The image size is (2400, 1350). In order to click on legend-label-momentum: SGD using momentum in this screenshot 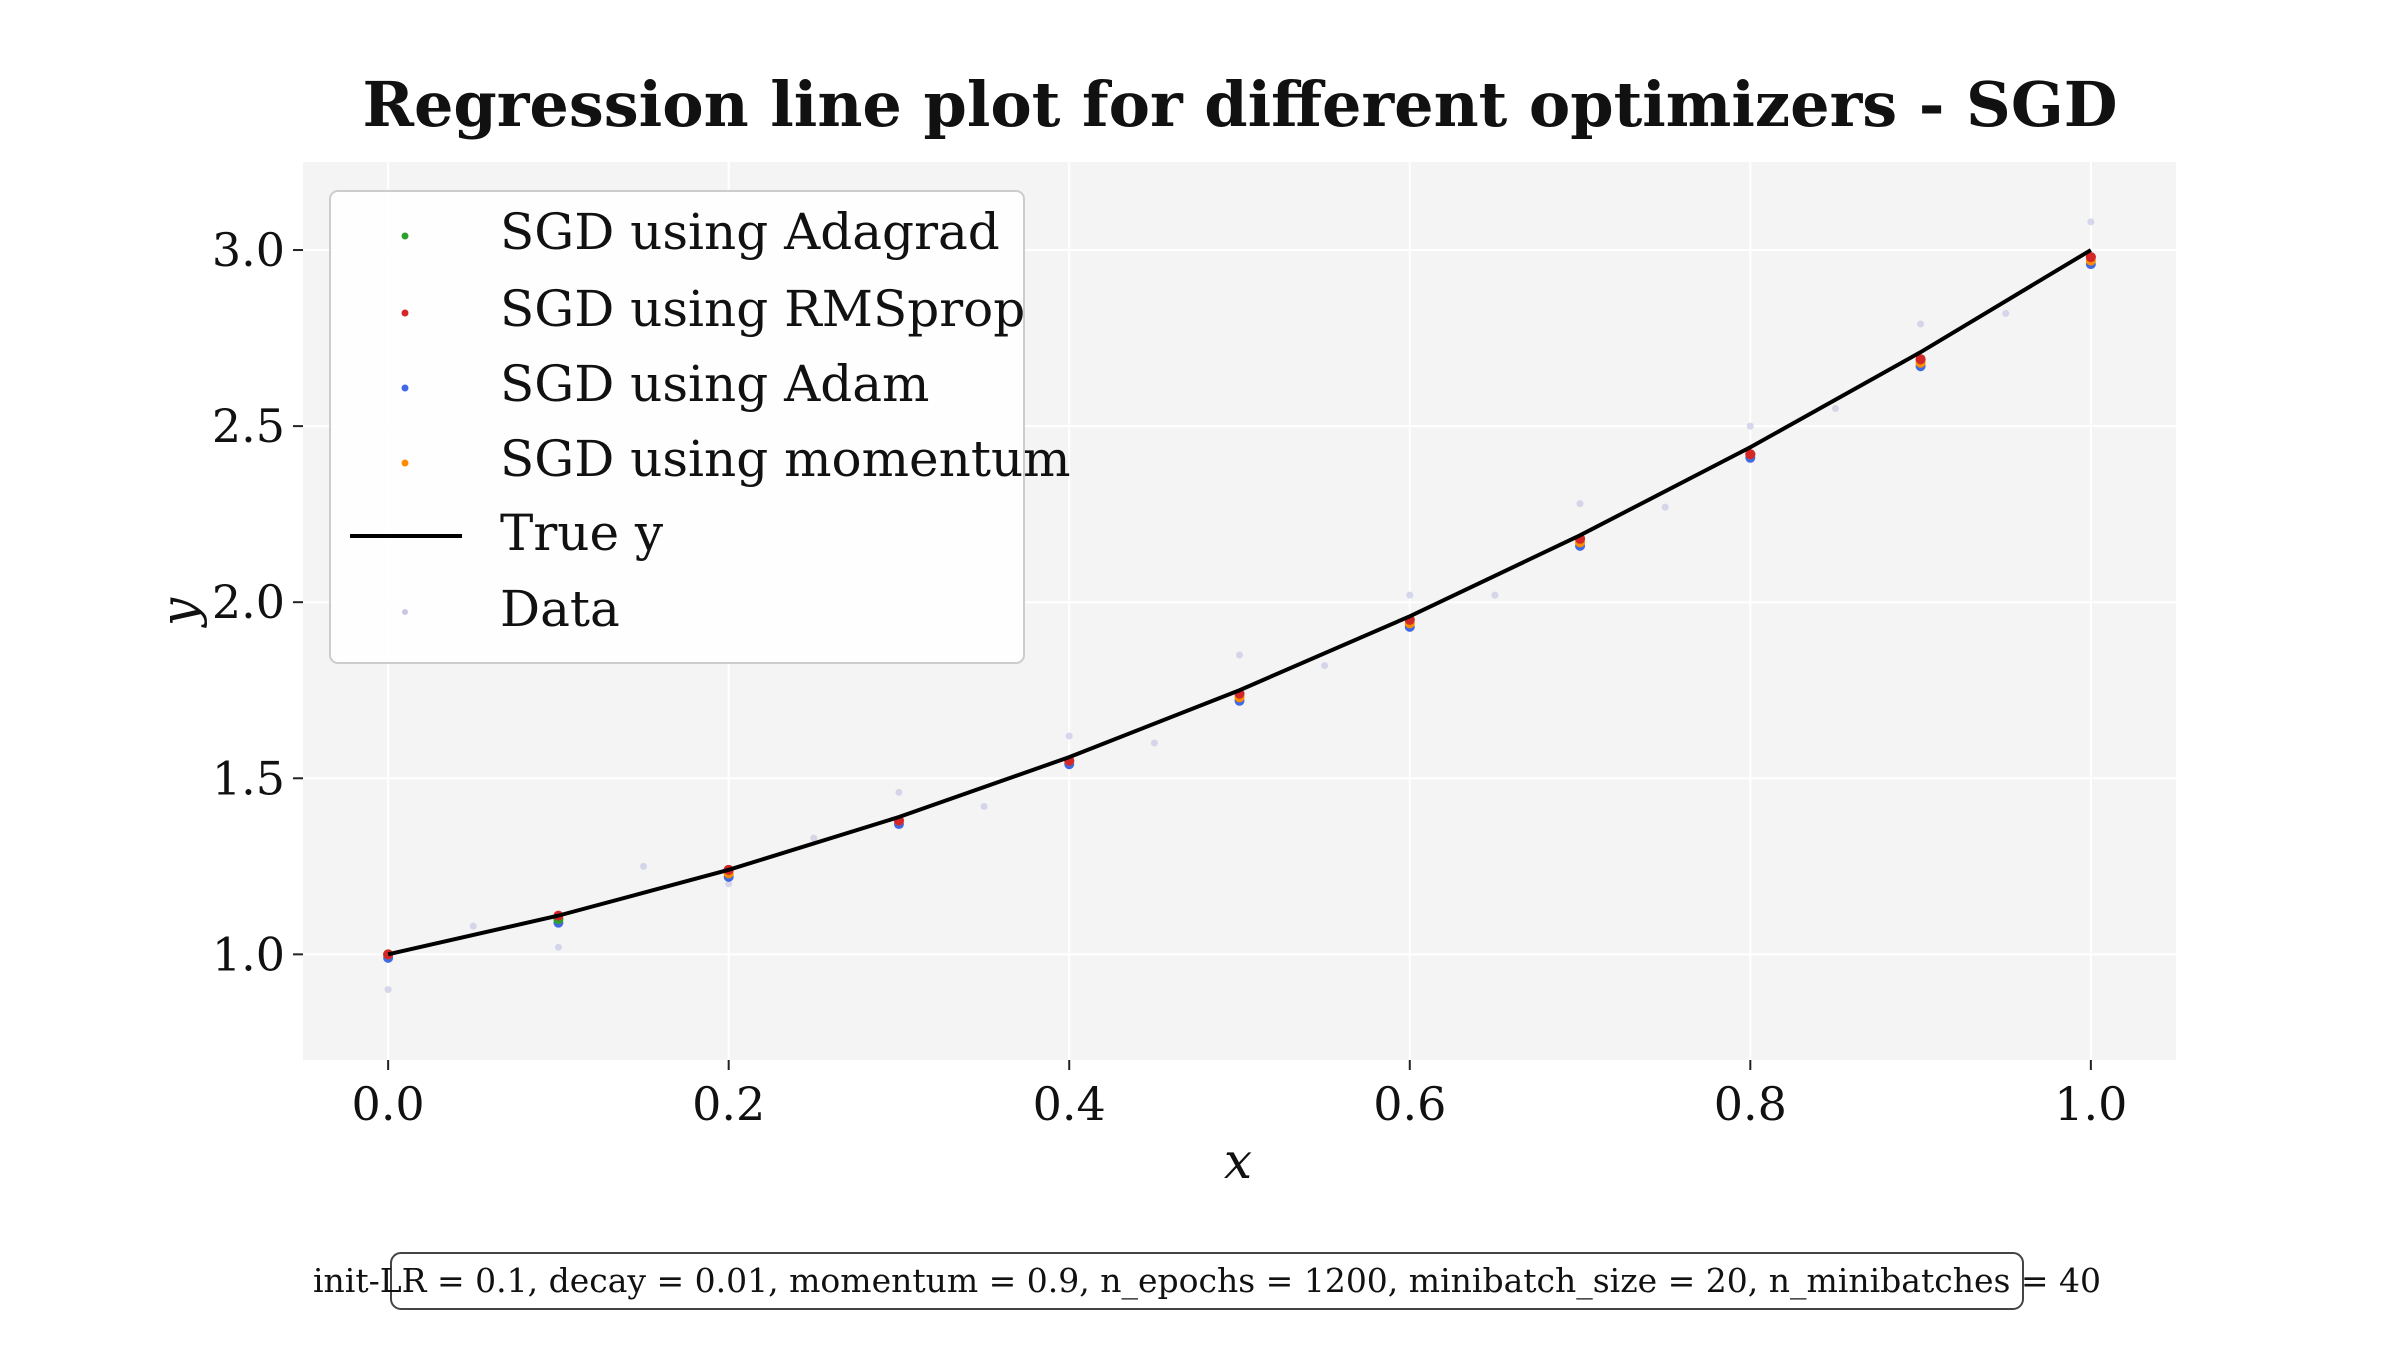, I will do `click(785, 459)`.